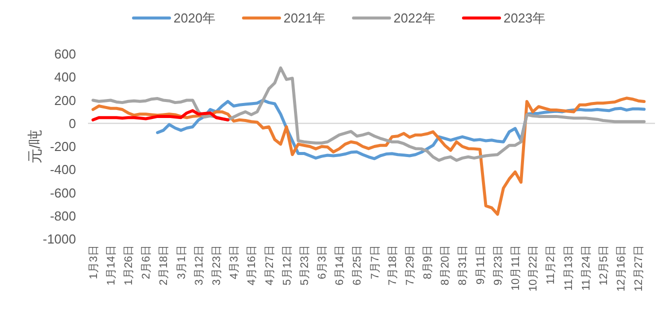 This screenshot has width=667, height=320. What do you see at coordinates (234, 262) in the screenshot?
I see `x-tick-label: 4月3日` at bounding box center [234, 262].